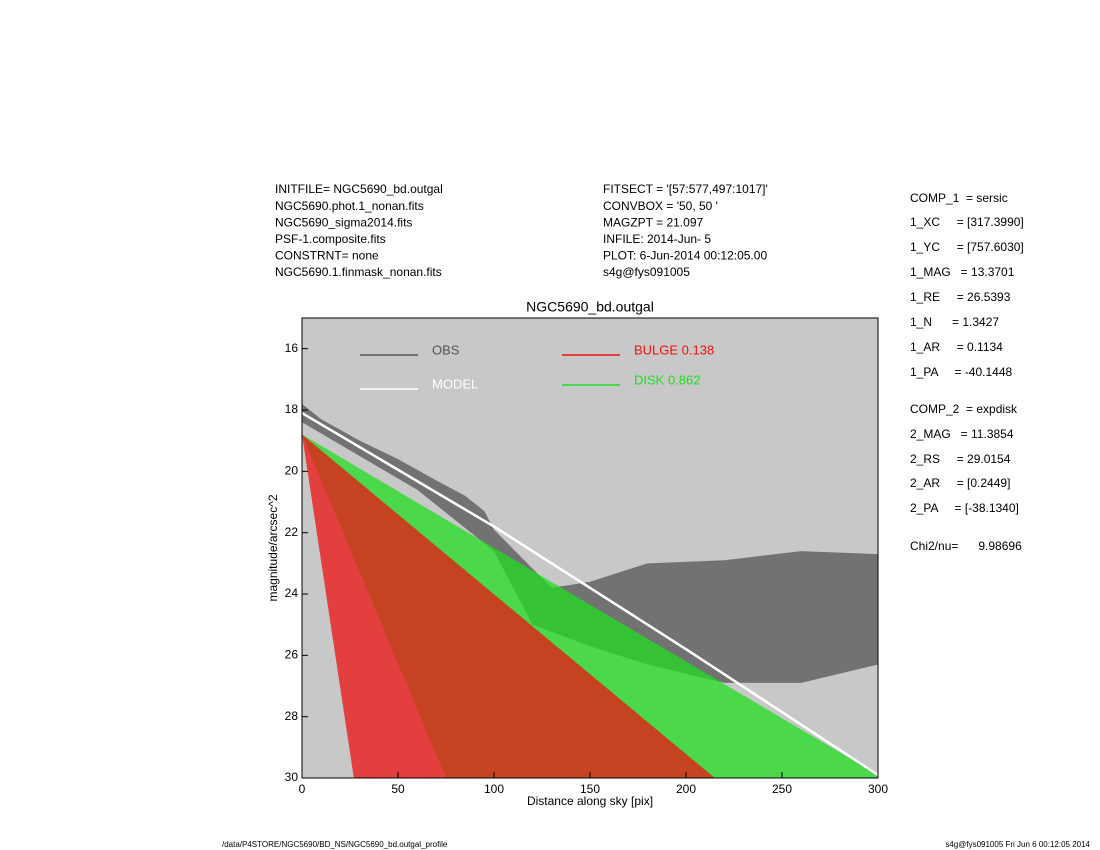 This screenshot has width=1100, height=850. I want to click on parameter-line: 1_YC = [757.6030], so click(967, 247).